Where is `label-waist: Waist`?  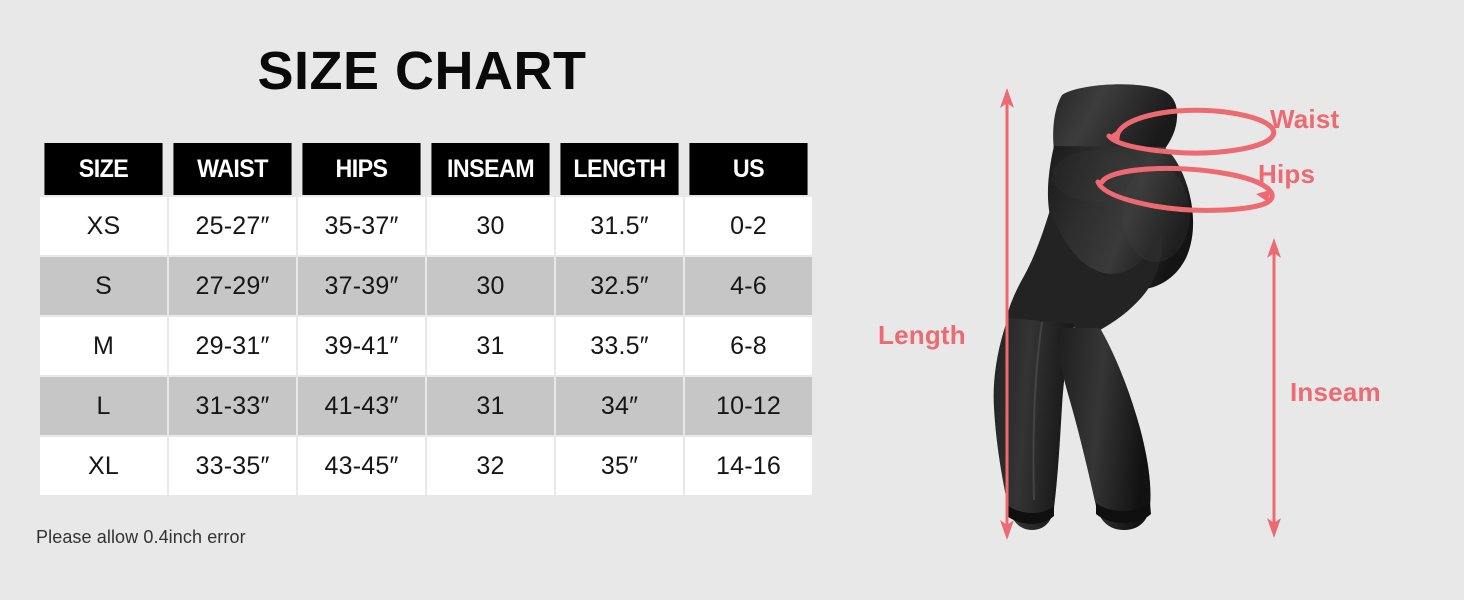 label-waist: Waist is located at coordinates (1305, 119).